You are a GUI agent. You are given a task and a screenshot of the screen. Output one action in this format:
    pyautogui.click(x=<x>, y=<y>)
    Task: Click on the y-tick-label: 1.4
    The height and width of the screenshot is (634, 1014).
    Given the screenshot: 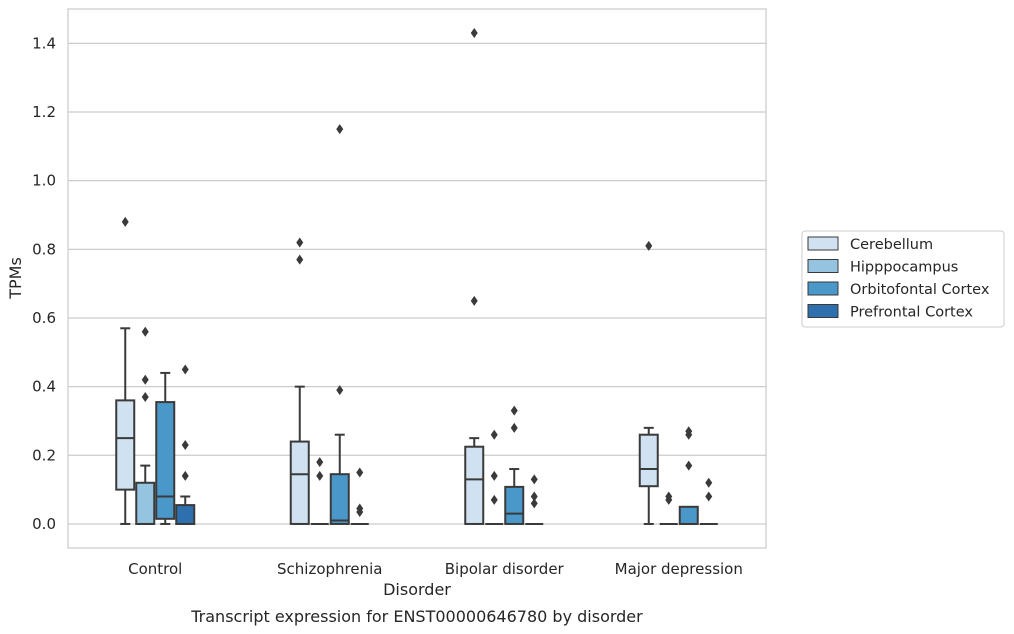 What is the action you would take?
    pyautogui.click(x=44, y=43)
    